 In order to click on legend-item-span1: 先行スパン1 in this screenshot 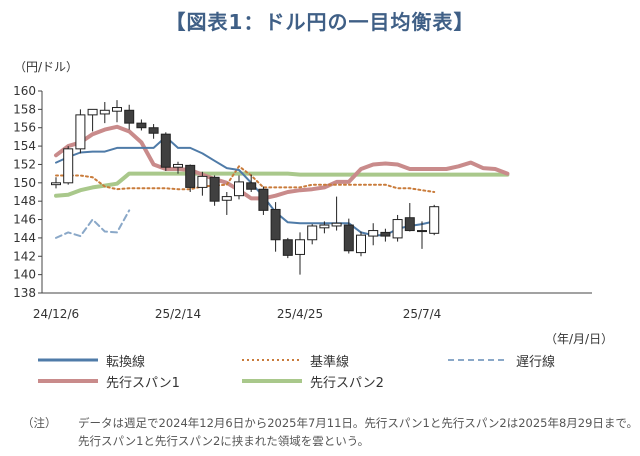, I will do `click(109, 381)`.